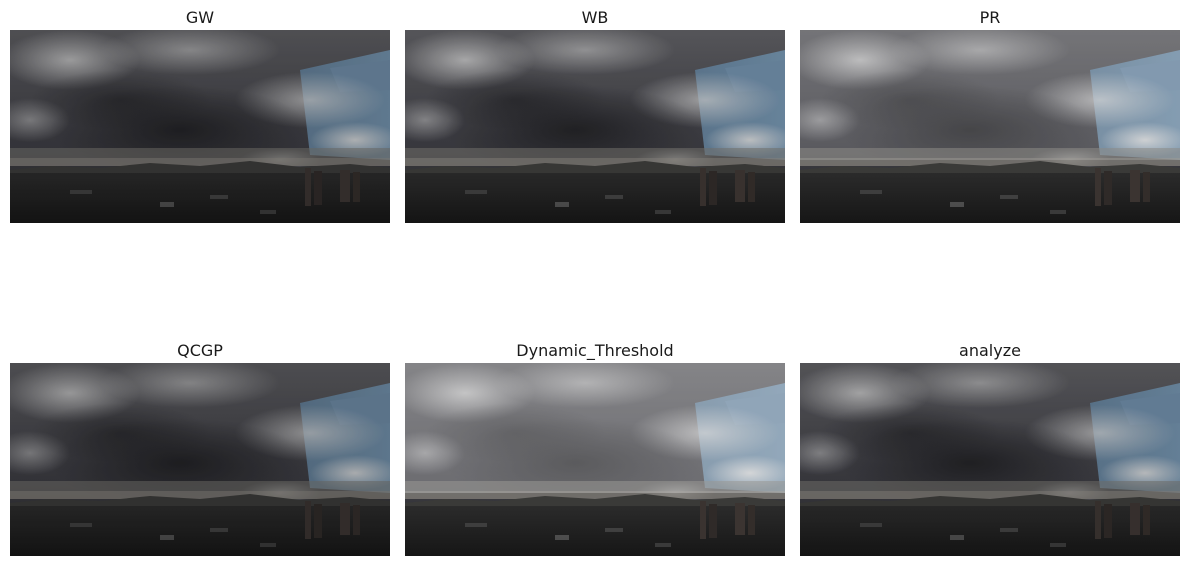  Describe the element at coordinates (200, 17) in the screenshot. I see `panel-title: GW` at that location.